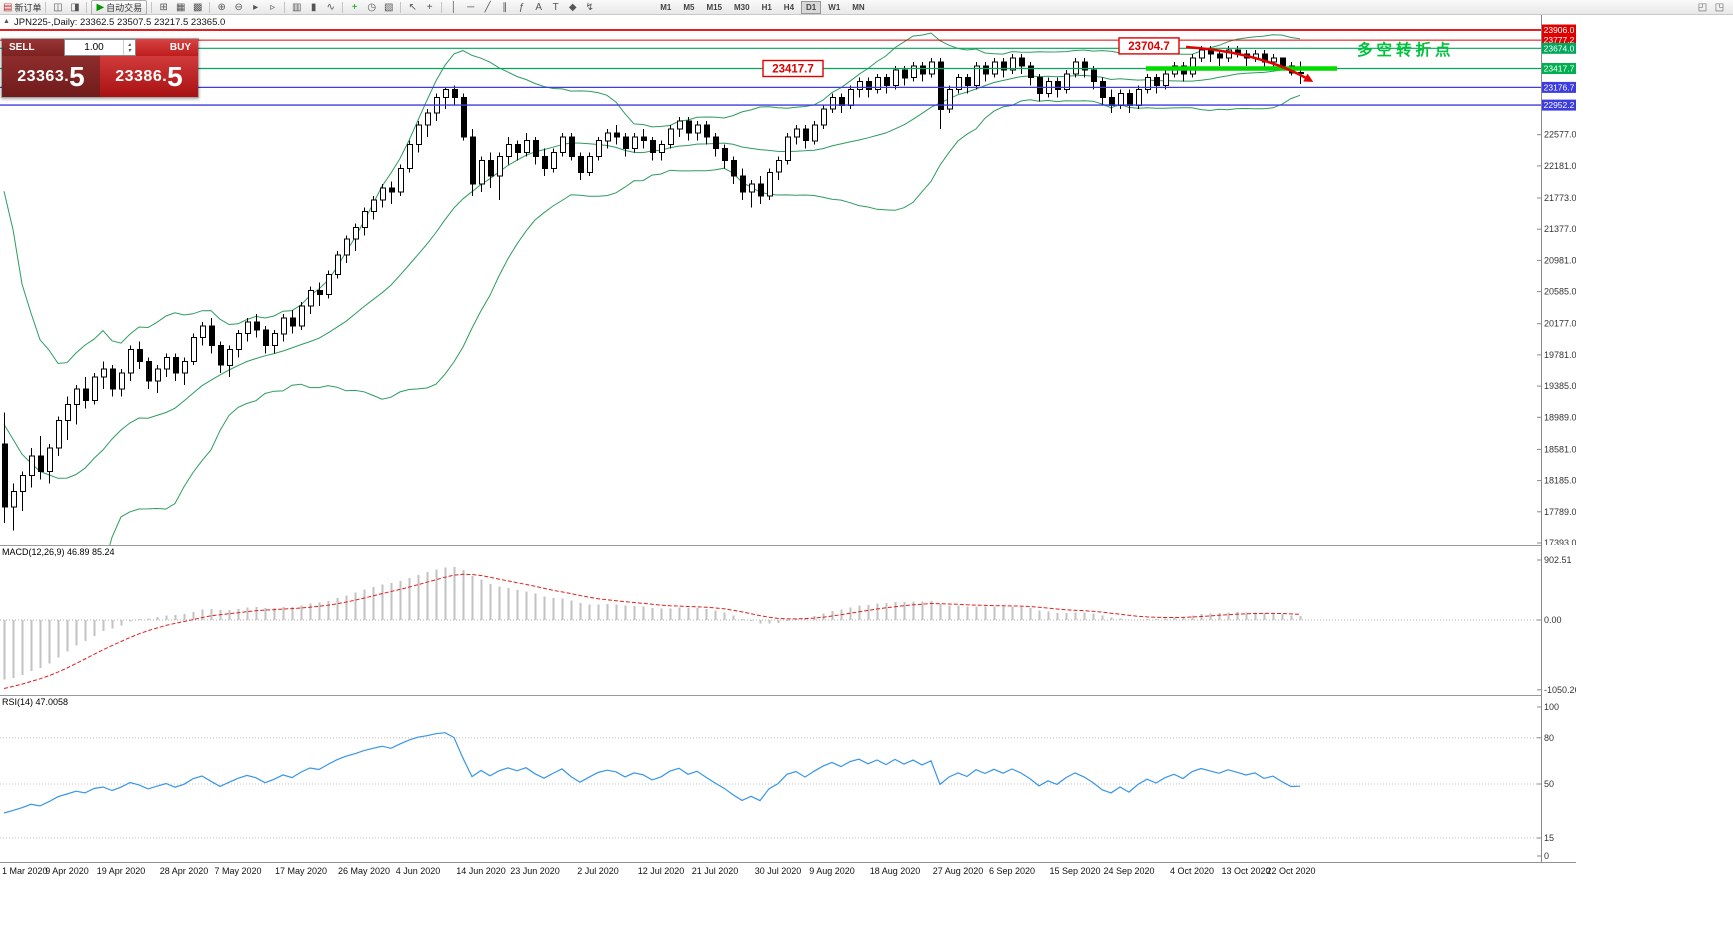 This screenshot has width=1733, height=936. I want to click on line-chart-icon-glyph: ∿, so click(330, 7).